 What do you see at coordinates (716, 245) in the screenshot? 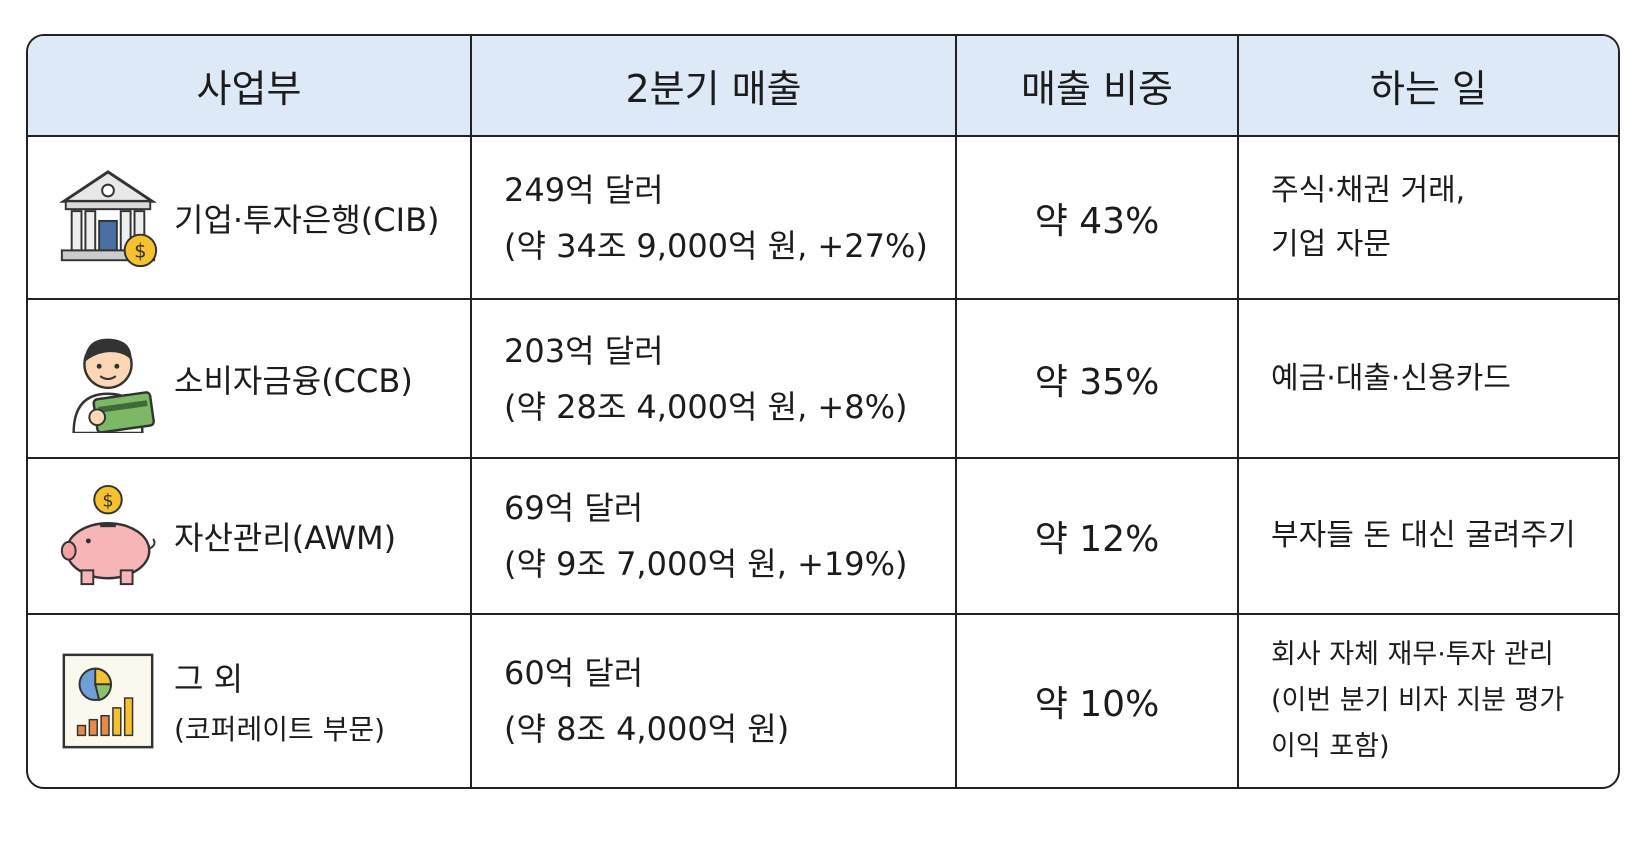
I see `cell-text: (약 34조 9,000억 원, +27%)` at bounding box center [716, 245].